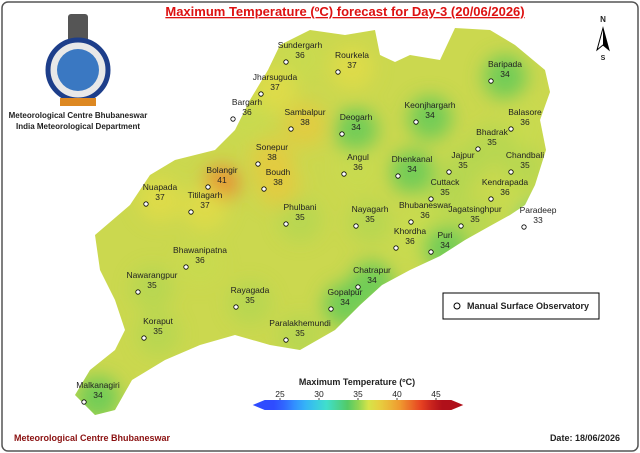  Describe the element at coordinates (300, 323) in the screenshot. I see `station-name: Paralakhemundi` at that location.